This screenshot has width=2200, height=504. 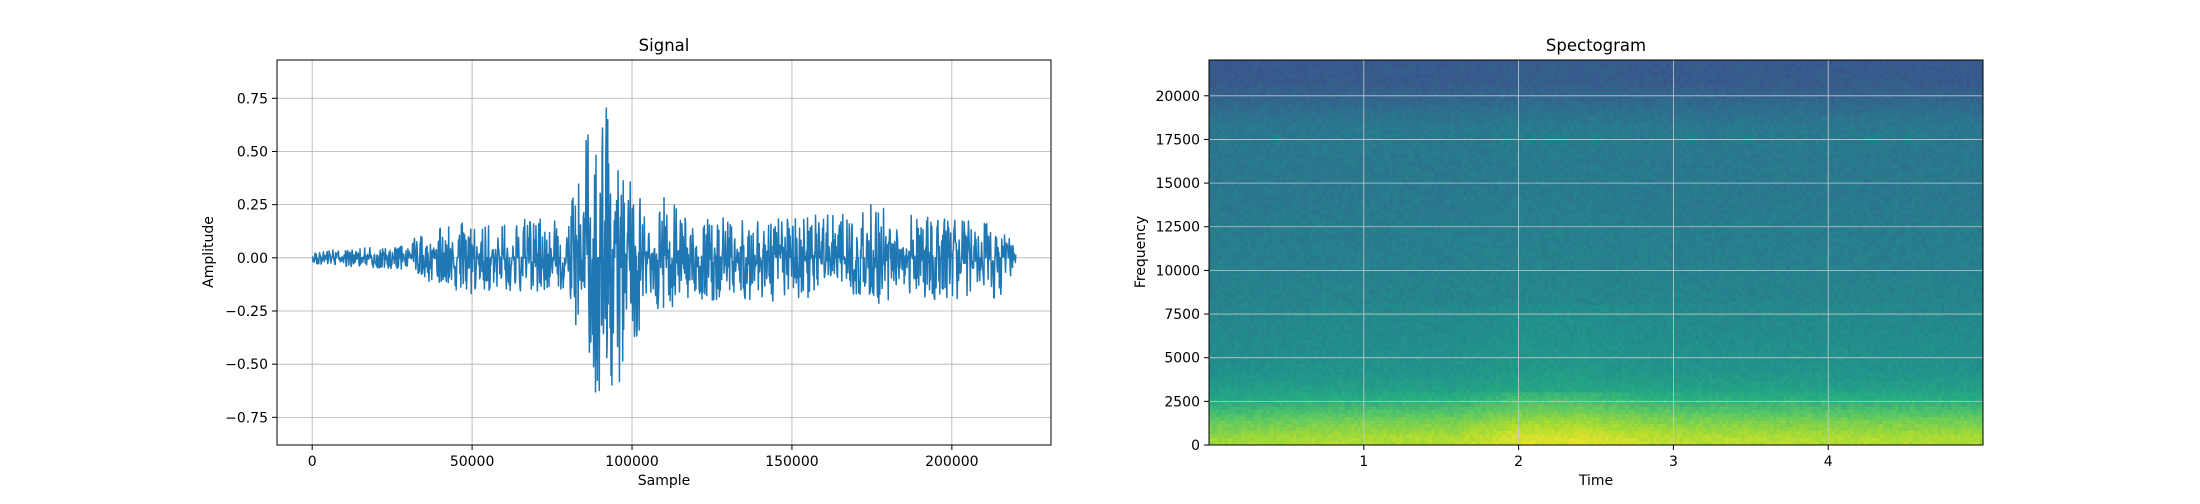 What do you see at coordinates (664, 481) in the screenshot?
I see `signal-x-label: Sample` at bounding box center [664, 481].